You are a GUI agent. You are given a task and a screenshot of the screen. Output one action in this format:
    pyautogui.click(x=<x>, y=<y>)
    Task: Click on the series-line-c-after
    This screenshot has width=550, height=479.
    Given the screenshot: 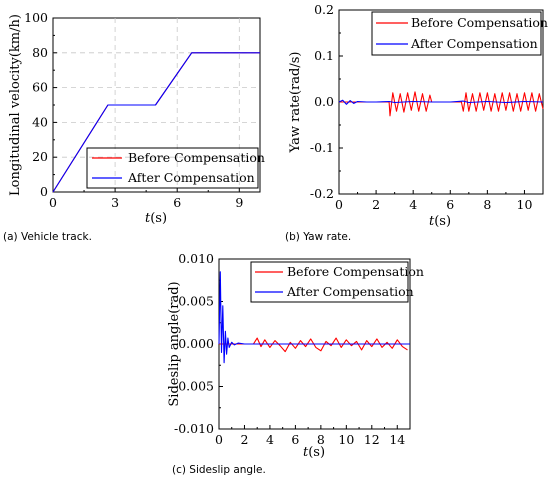 What is the action you would take?
    pyautogui.click(x=314, y=317)
    